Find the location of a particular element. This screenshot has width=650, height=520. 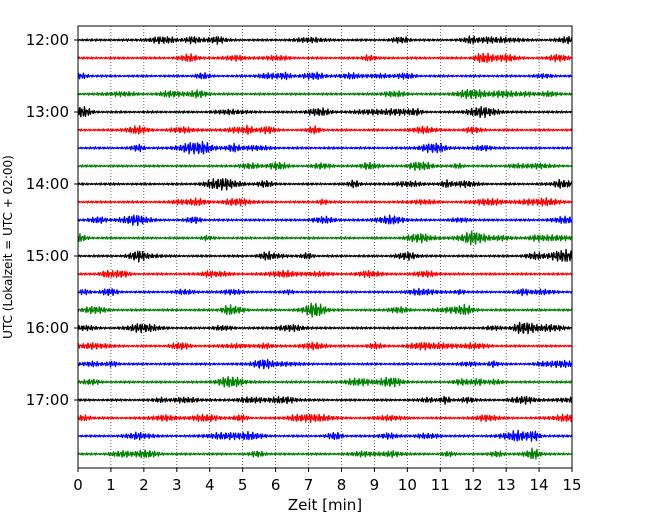

x-tick-label: 7 is located at coordinates (309, 485).